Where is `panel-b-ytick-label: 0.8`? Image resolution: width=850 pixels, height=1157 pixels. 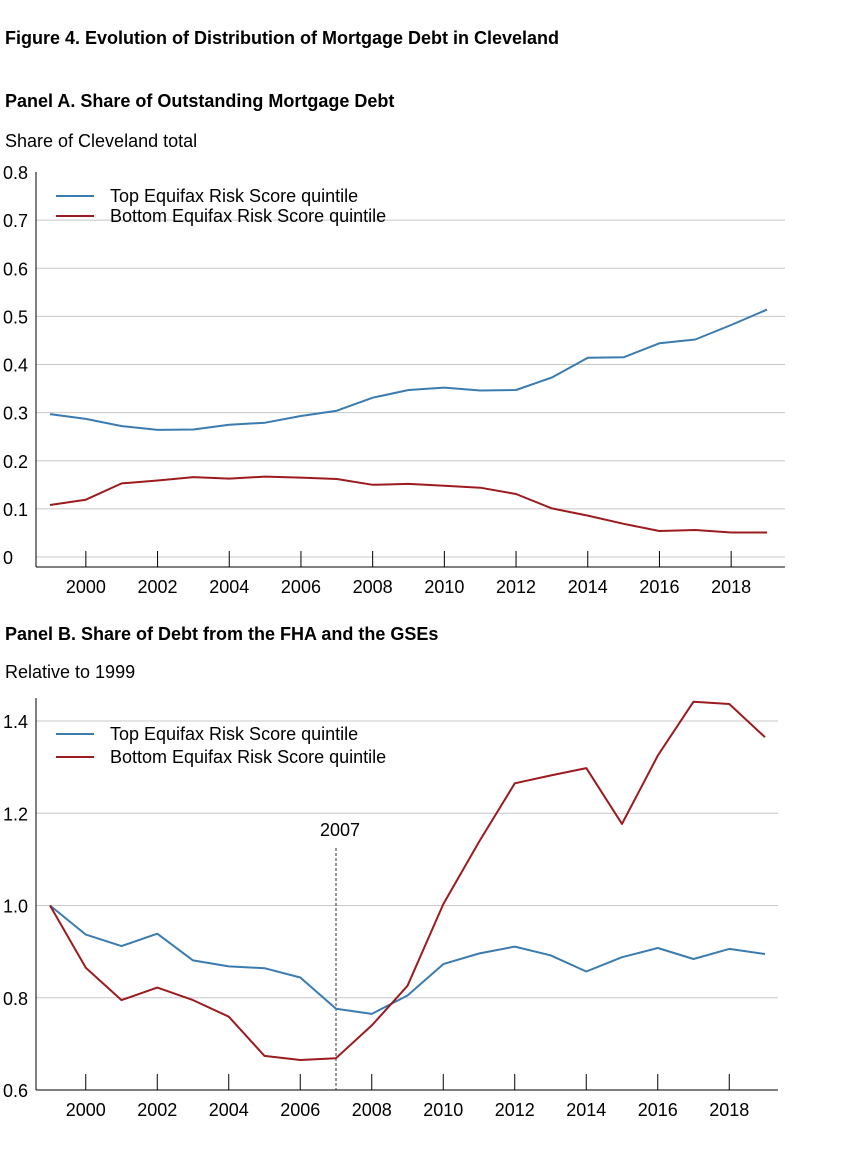 panel-b-ytick-label: 0.8 is located at coordinates (15, 999).